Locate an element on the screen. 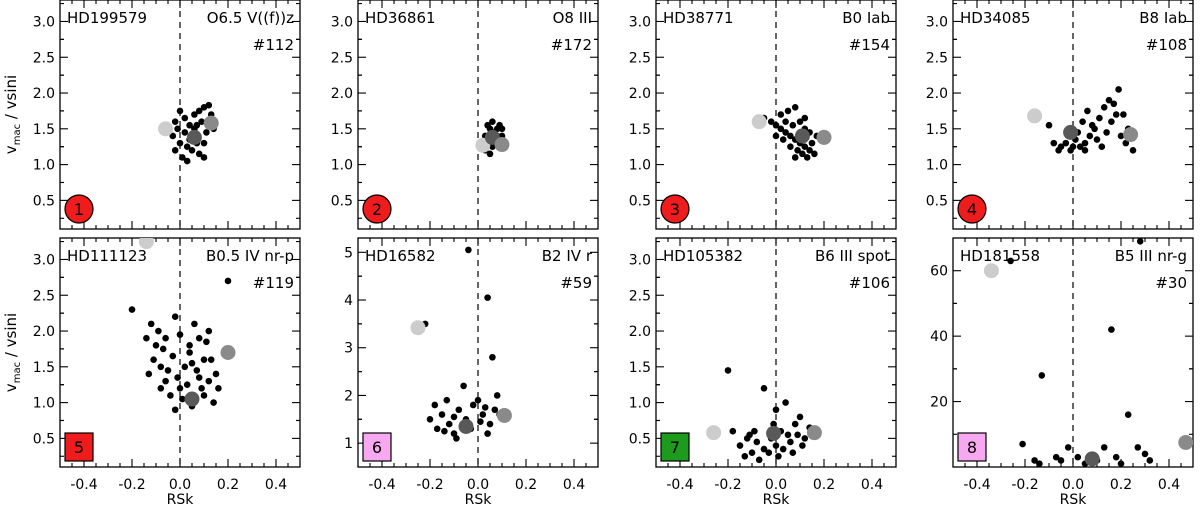 The height and width of the screenshot is (511, 1200). star-name: HD16582 is located at coordinates (400, 256).